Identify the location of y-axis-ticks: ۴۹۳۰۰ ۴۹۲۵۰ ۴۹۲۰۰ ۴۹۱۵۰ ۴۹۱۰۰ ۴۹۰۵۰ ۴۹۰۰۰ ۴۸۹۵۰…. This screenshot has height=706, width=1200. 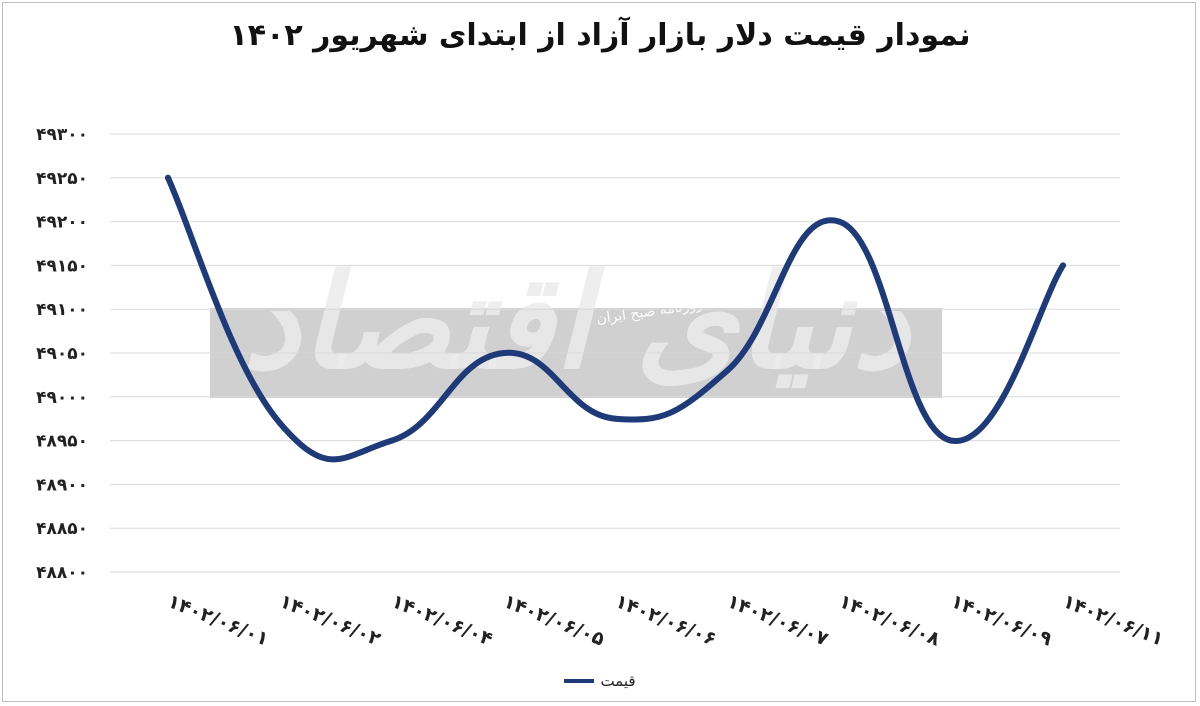
(62, 354).